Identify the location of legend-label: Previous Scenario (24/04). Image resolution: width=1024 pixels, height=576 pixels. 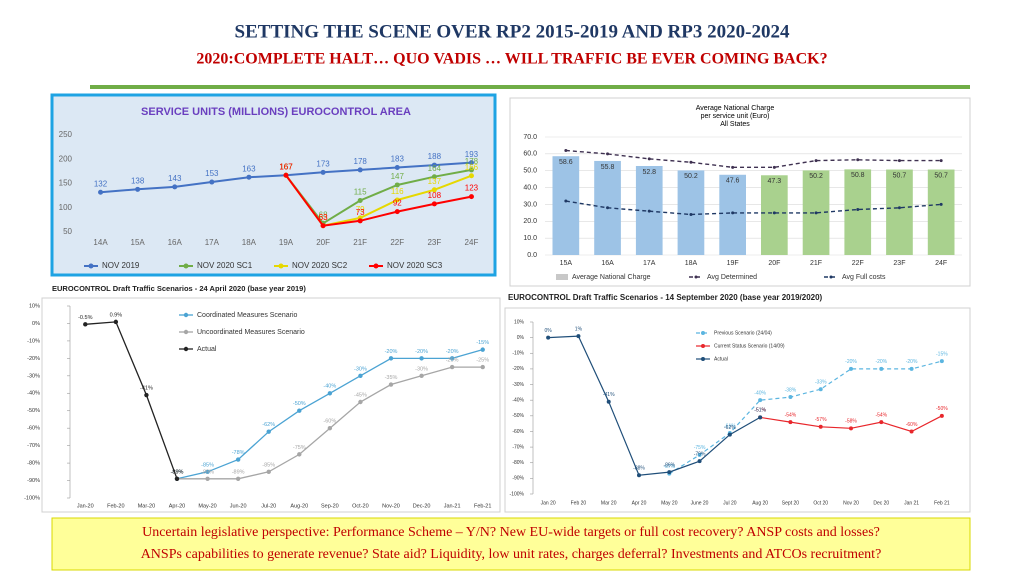
(743, 333).